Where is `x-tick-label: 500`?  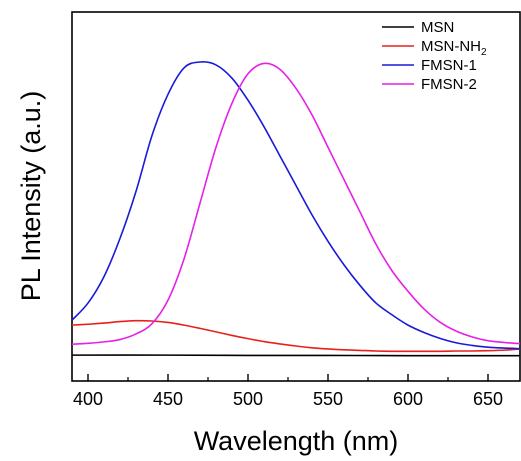 x-tick-label: 500 is located at coordinates (248, 399).